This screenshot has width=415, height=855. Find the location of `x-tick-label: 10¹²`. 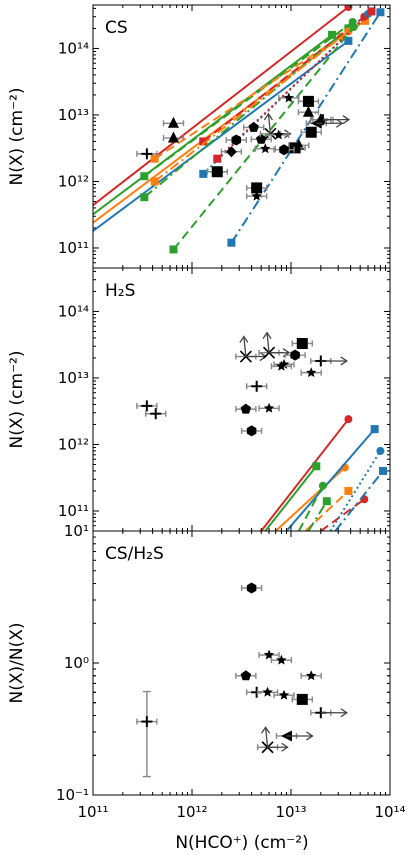

x-tick-label: 10¹² is located at coordinates (191, 812).